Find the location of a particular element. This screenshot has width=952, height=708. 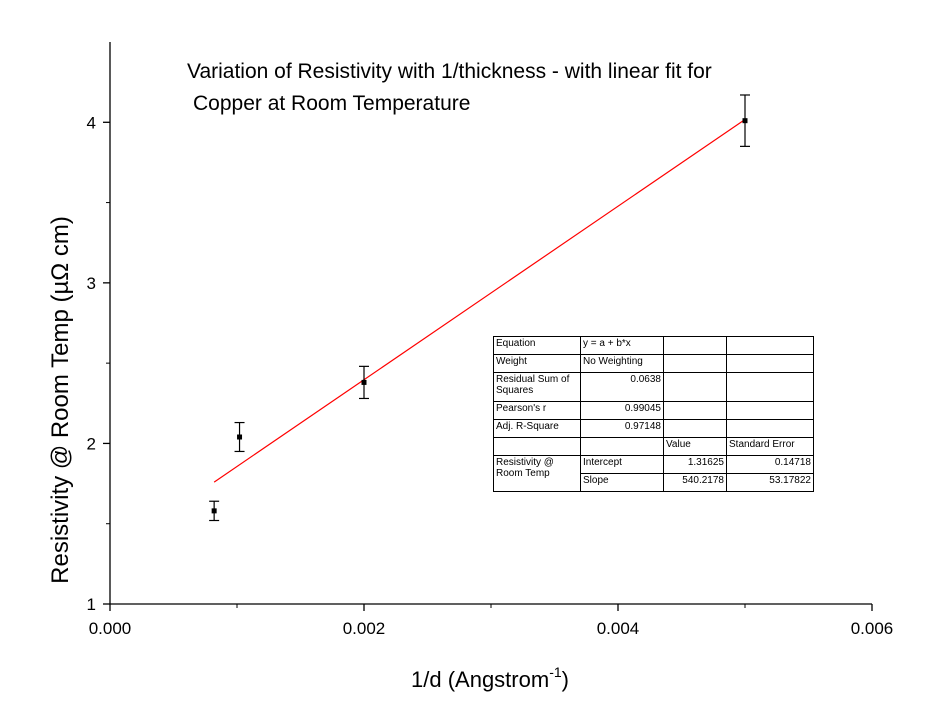

x-axis-label-sup: -1 is located at coordinates (555, 672).